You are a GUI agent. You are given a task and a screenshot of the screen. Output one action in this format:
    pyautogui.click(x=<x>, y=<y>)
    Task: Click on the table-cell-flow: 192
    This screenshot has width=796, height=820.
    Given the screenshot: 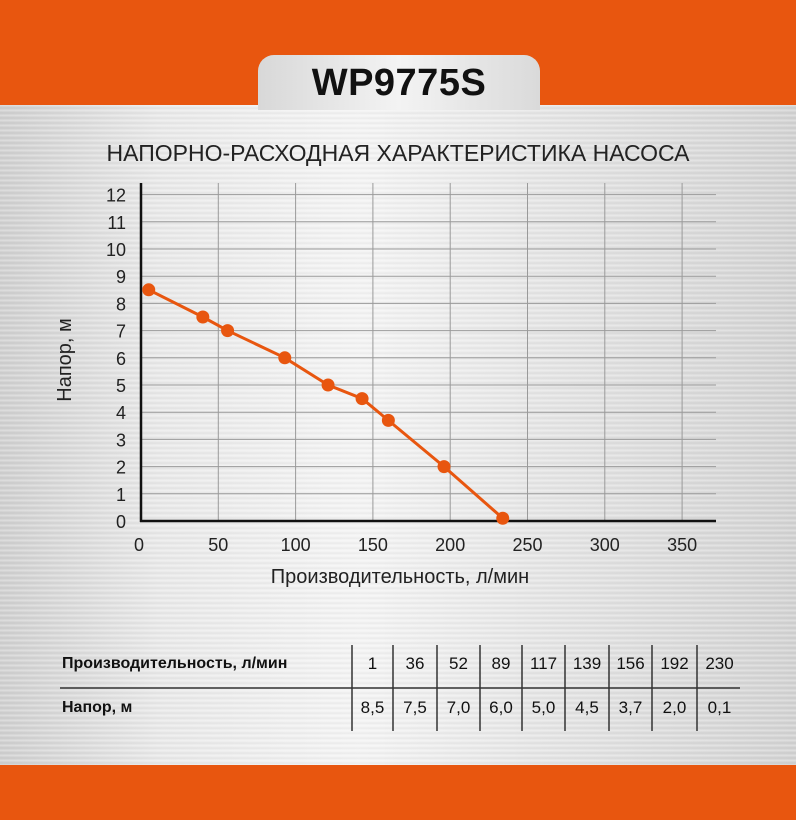 What is the action you would take?
    pyautogui.click(x=674, y=663)
    